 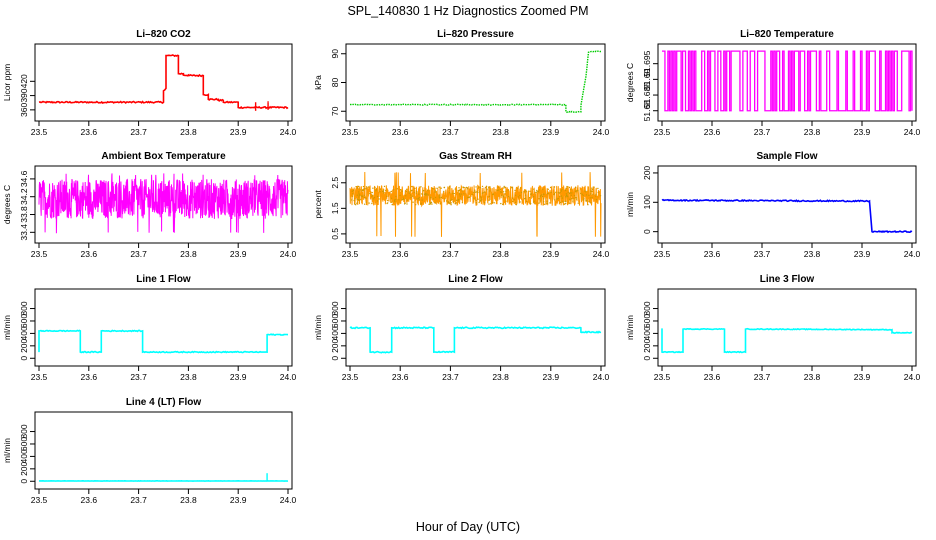 What do you see at coordinates (335, 234) in the screenshot?
I see `y-tick-label: 0.5` at bounding box center [335, 234].